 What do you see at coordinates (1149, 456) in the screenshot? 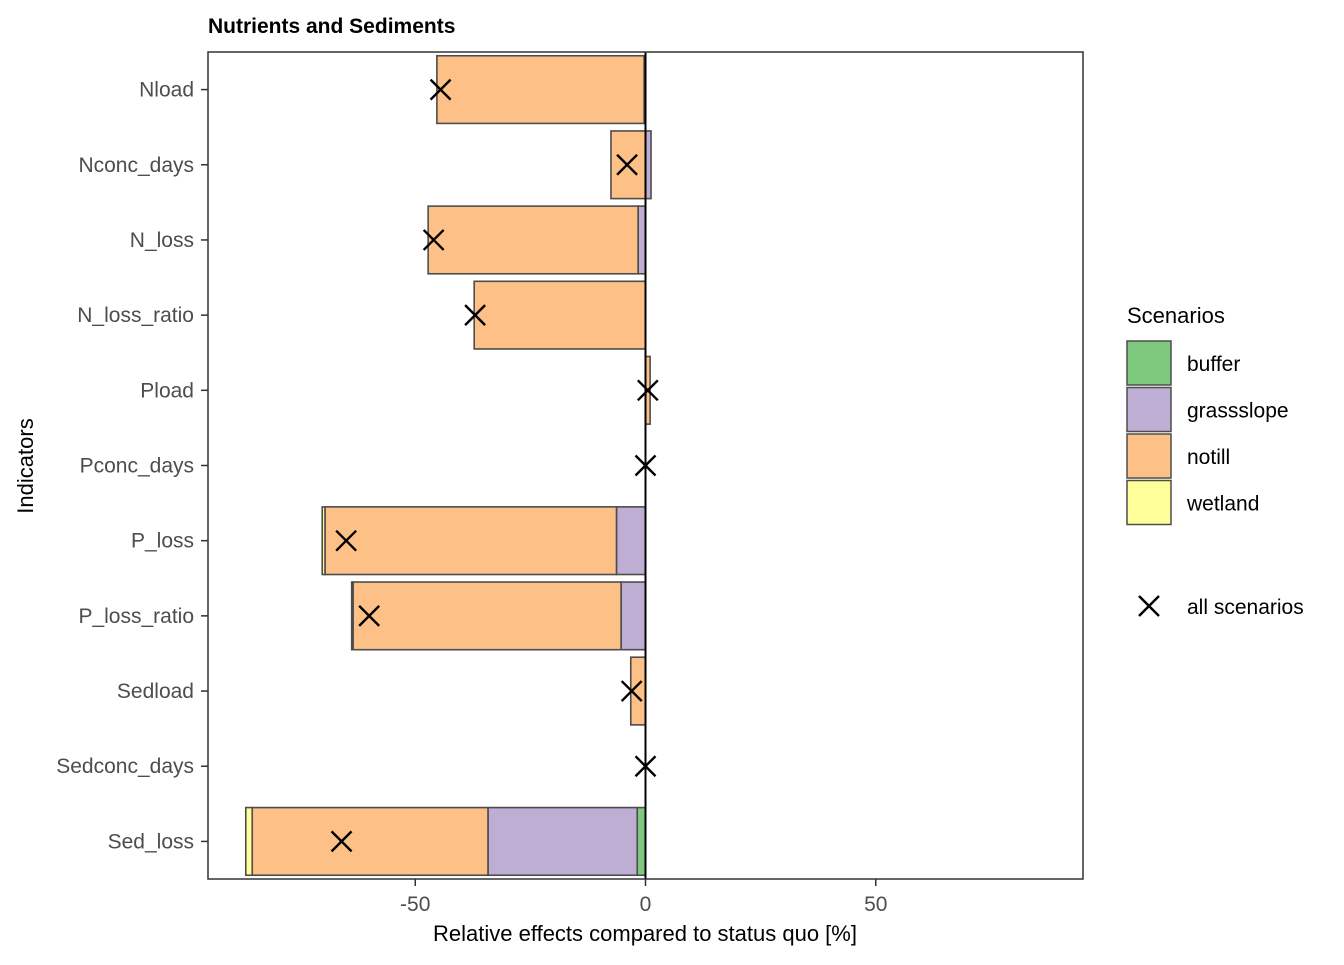
I see `legend-key-notill` at bounding box center [1149, 456].